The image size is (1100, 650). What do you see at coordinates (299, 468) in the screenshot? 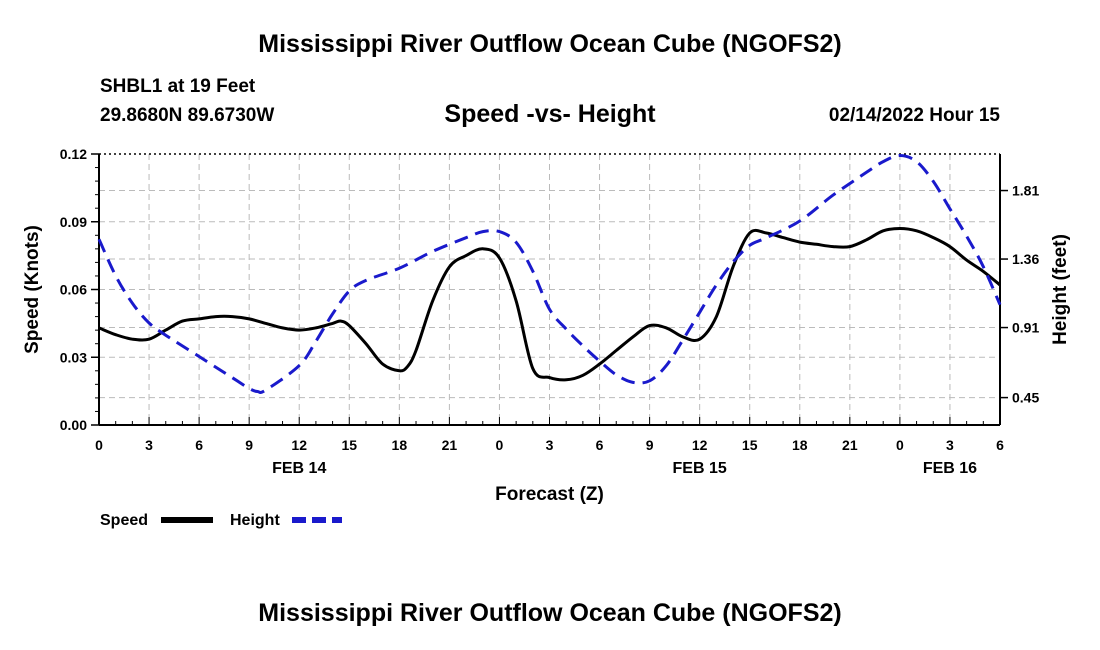
I see `x-day-label: FEB 14` at bounding box center [299, 468].